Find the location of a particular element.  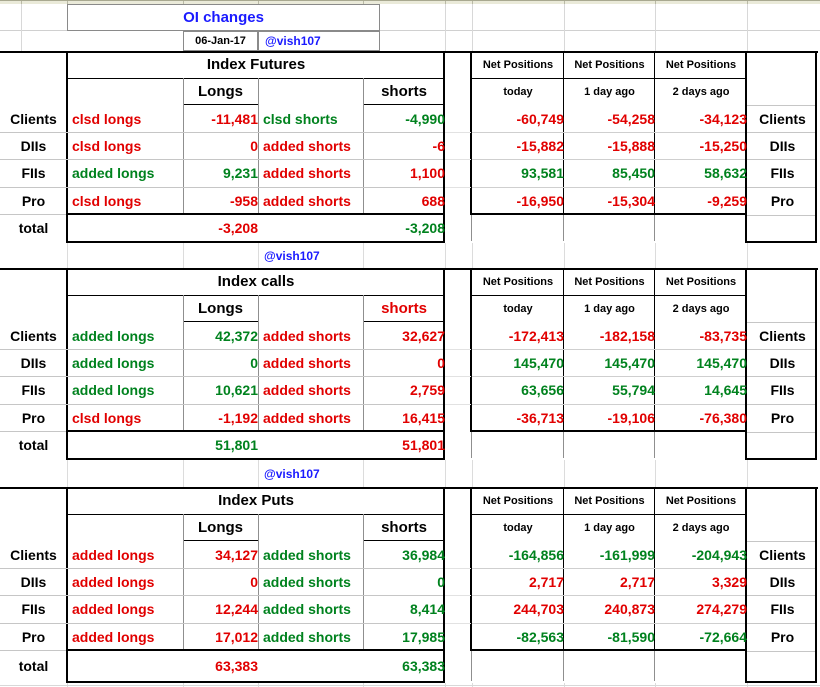

net-value-cell: -172,413 is located at coordinates (536, 335).